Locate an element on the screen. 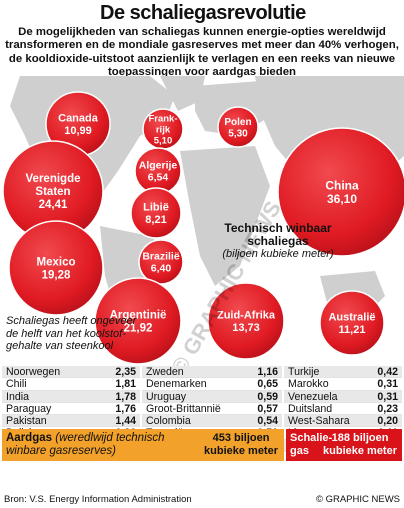  table-value: 1,16 is located at coordinates (267, 372).